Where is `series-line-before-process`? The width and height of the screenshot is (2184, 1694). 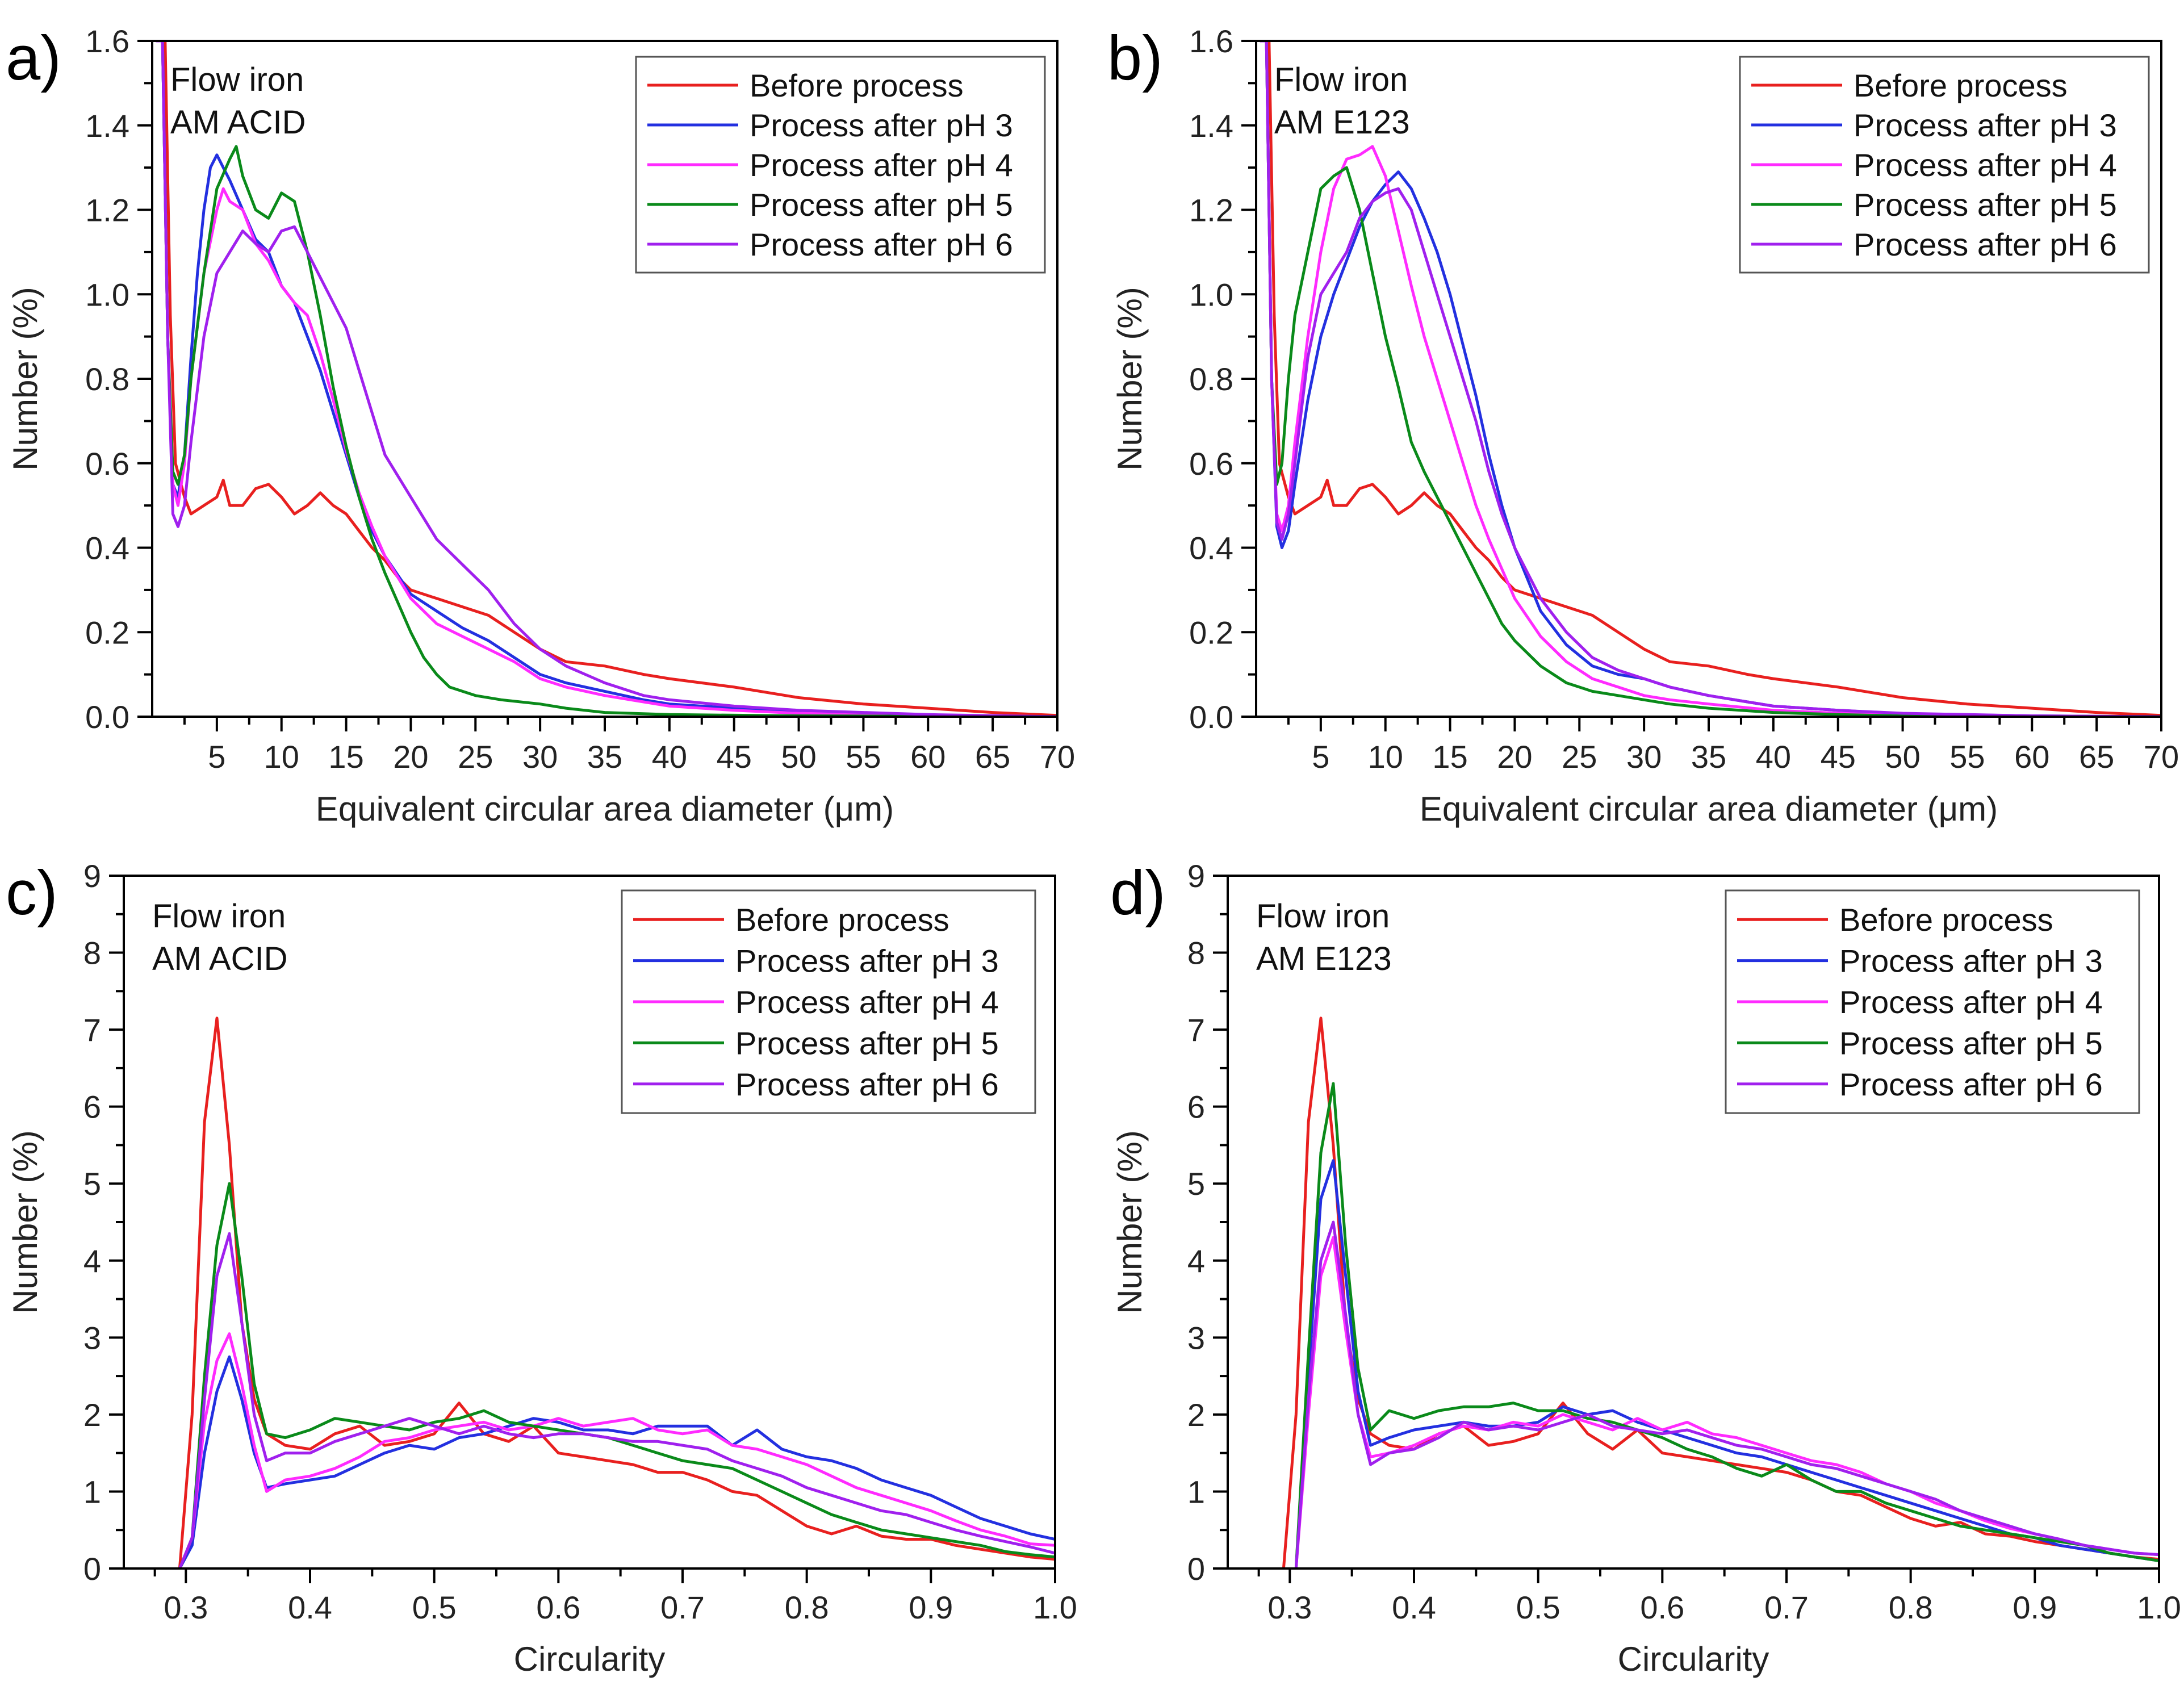 series-line-before-process is located at coordinates (616, 1292).